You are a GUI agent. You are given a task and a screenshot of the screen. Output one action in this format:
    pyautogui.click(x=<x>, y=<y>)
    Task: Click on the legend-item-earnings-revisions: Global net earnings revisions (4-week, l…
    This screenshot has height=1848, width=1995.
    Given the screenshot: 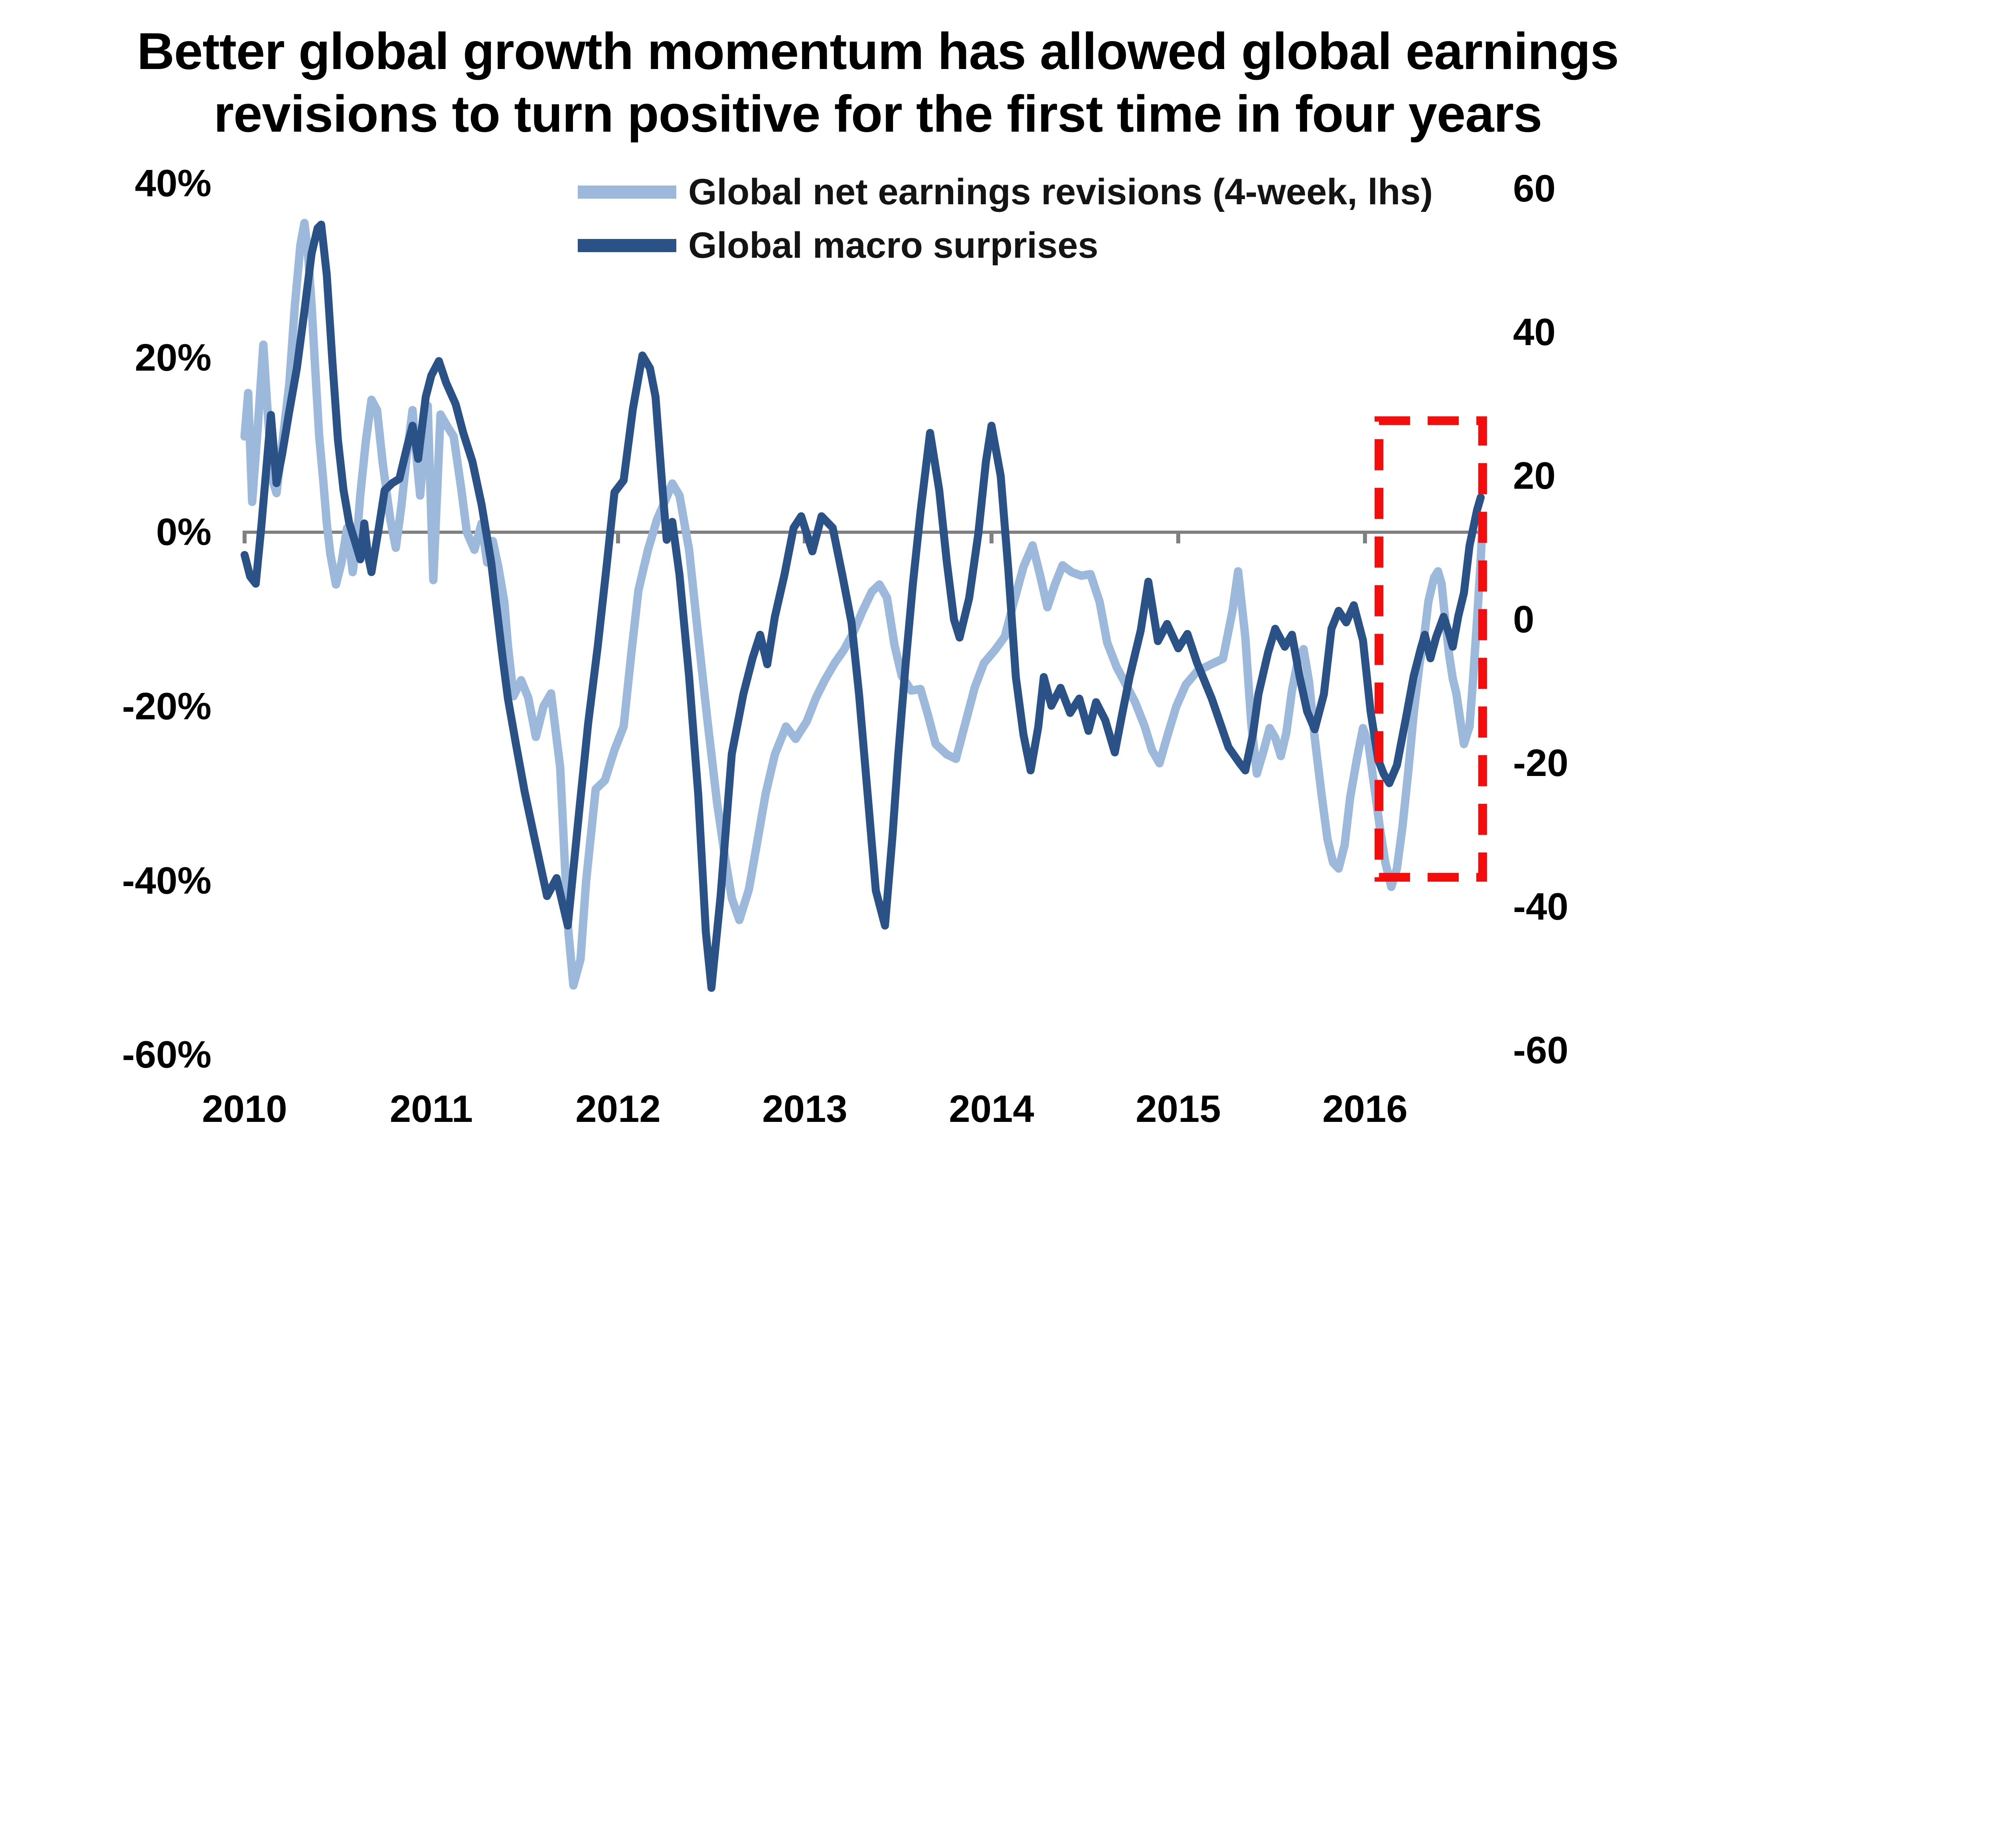 What is the action you would take?
    pyautogui.click(x=1005, y=192)
    